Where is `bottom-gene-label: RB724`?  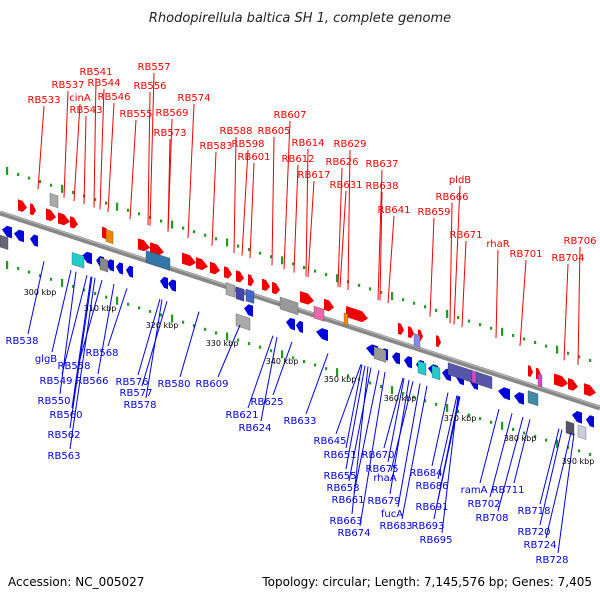
bottom-gene-label: RB724 is located at coordinates (540, 545).